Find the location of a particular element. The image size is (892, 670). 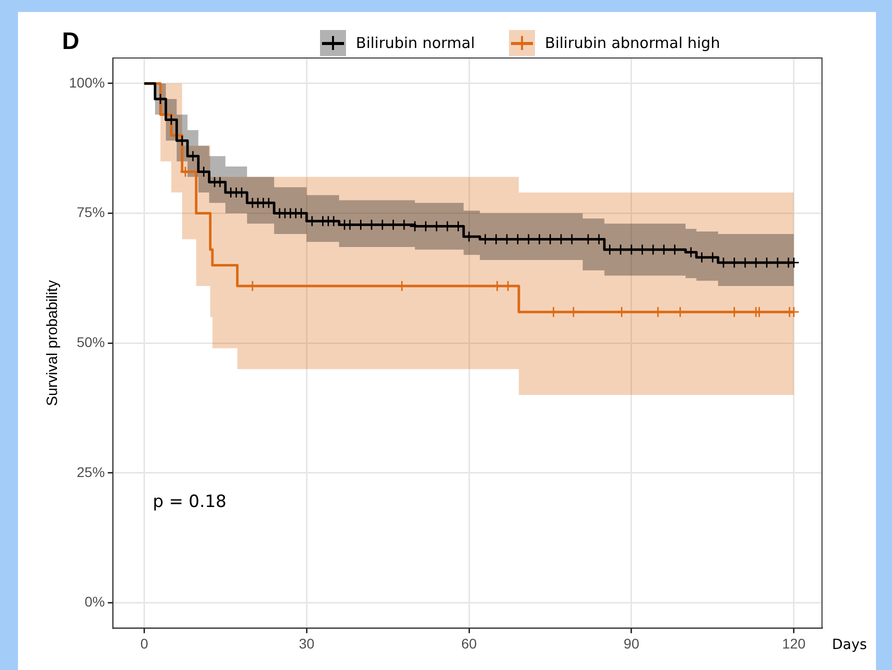

y-axis-title: Survival probability is located at coordinates (53, 343).